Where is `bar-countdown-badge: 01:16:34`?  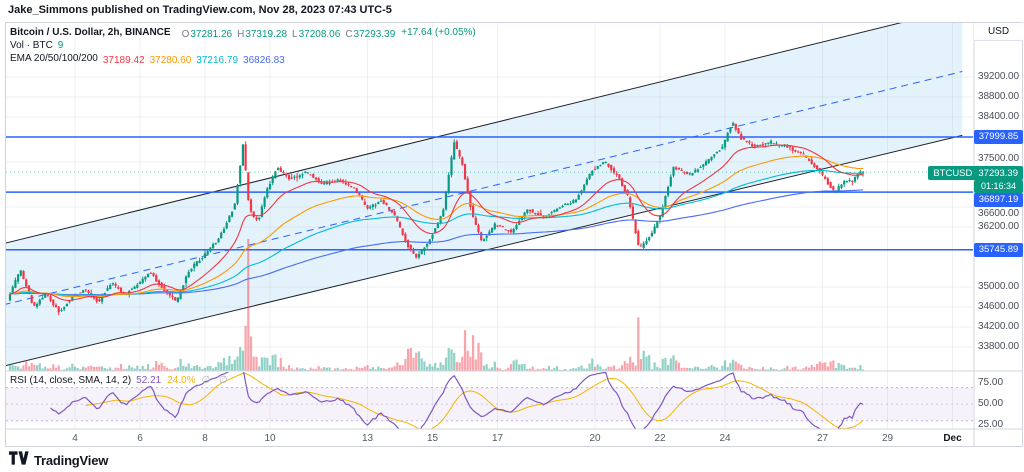 bar-countdown-badge: 01:16:34 is located at coordinates (998, 186).